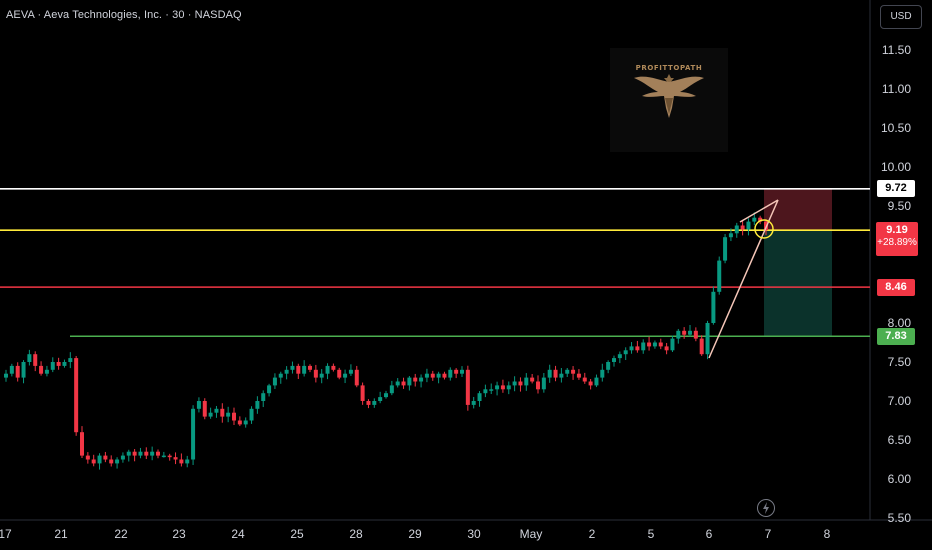  Describe the element at coordinates (897, 242) in the screenshot. I see `price-change: +28.89%` at that location.